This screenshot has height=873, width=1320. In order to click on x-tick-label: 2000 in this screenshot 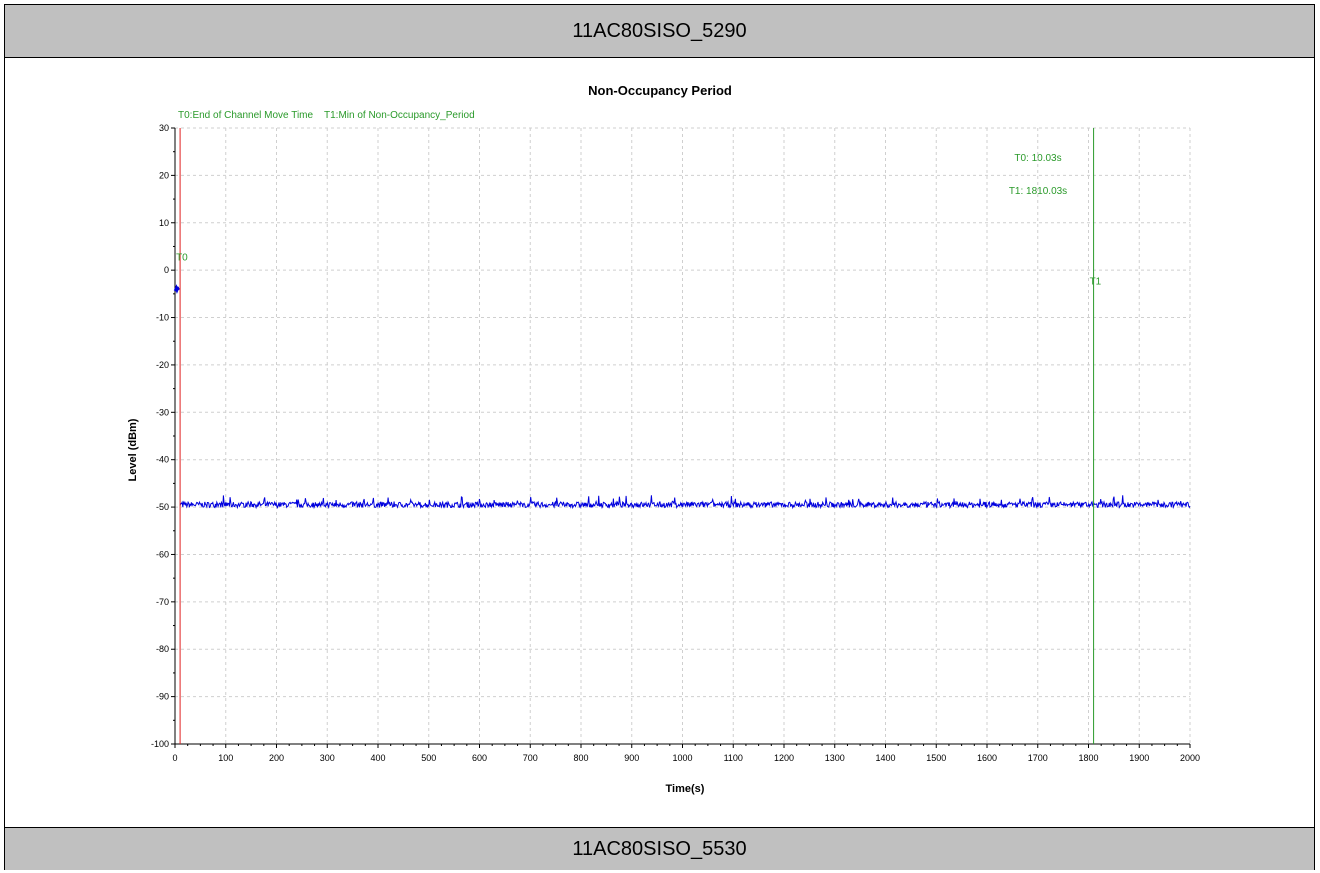, I will do `click(1190, 758)`.